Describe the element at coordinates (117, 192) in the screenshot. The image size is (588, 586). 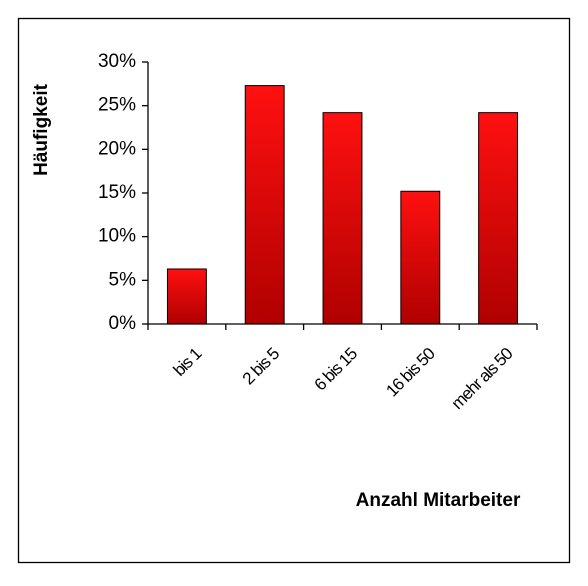
I see `y-tick-label: 15%` at that location.